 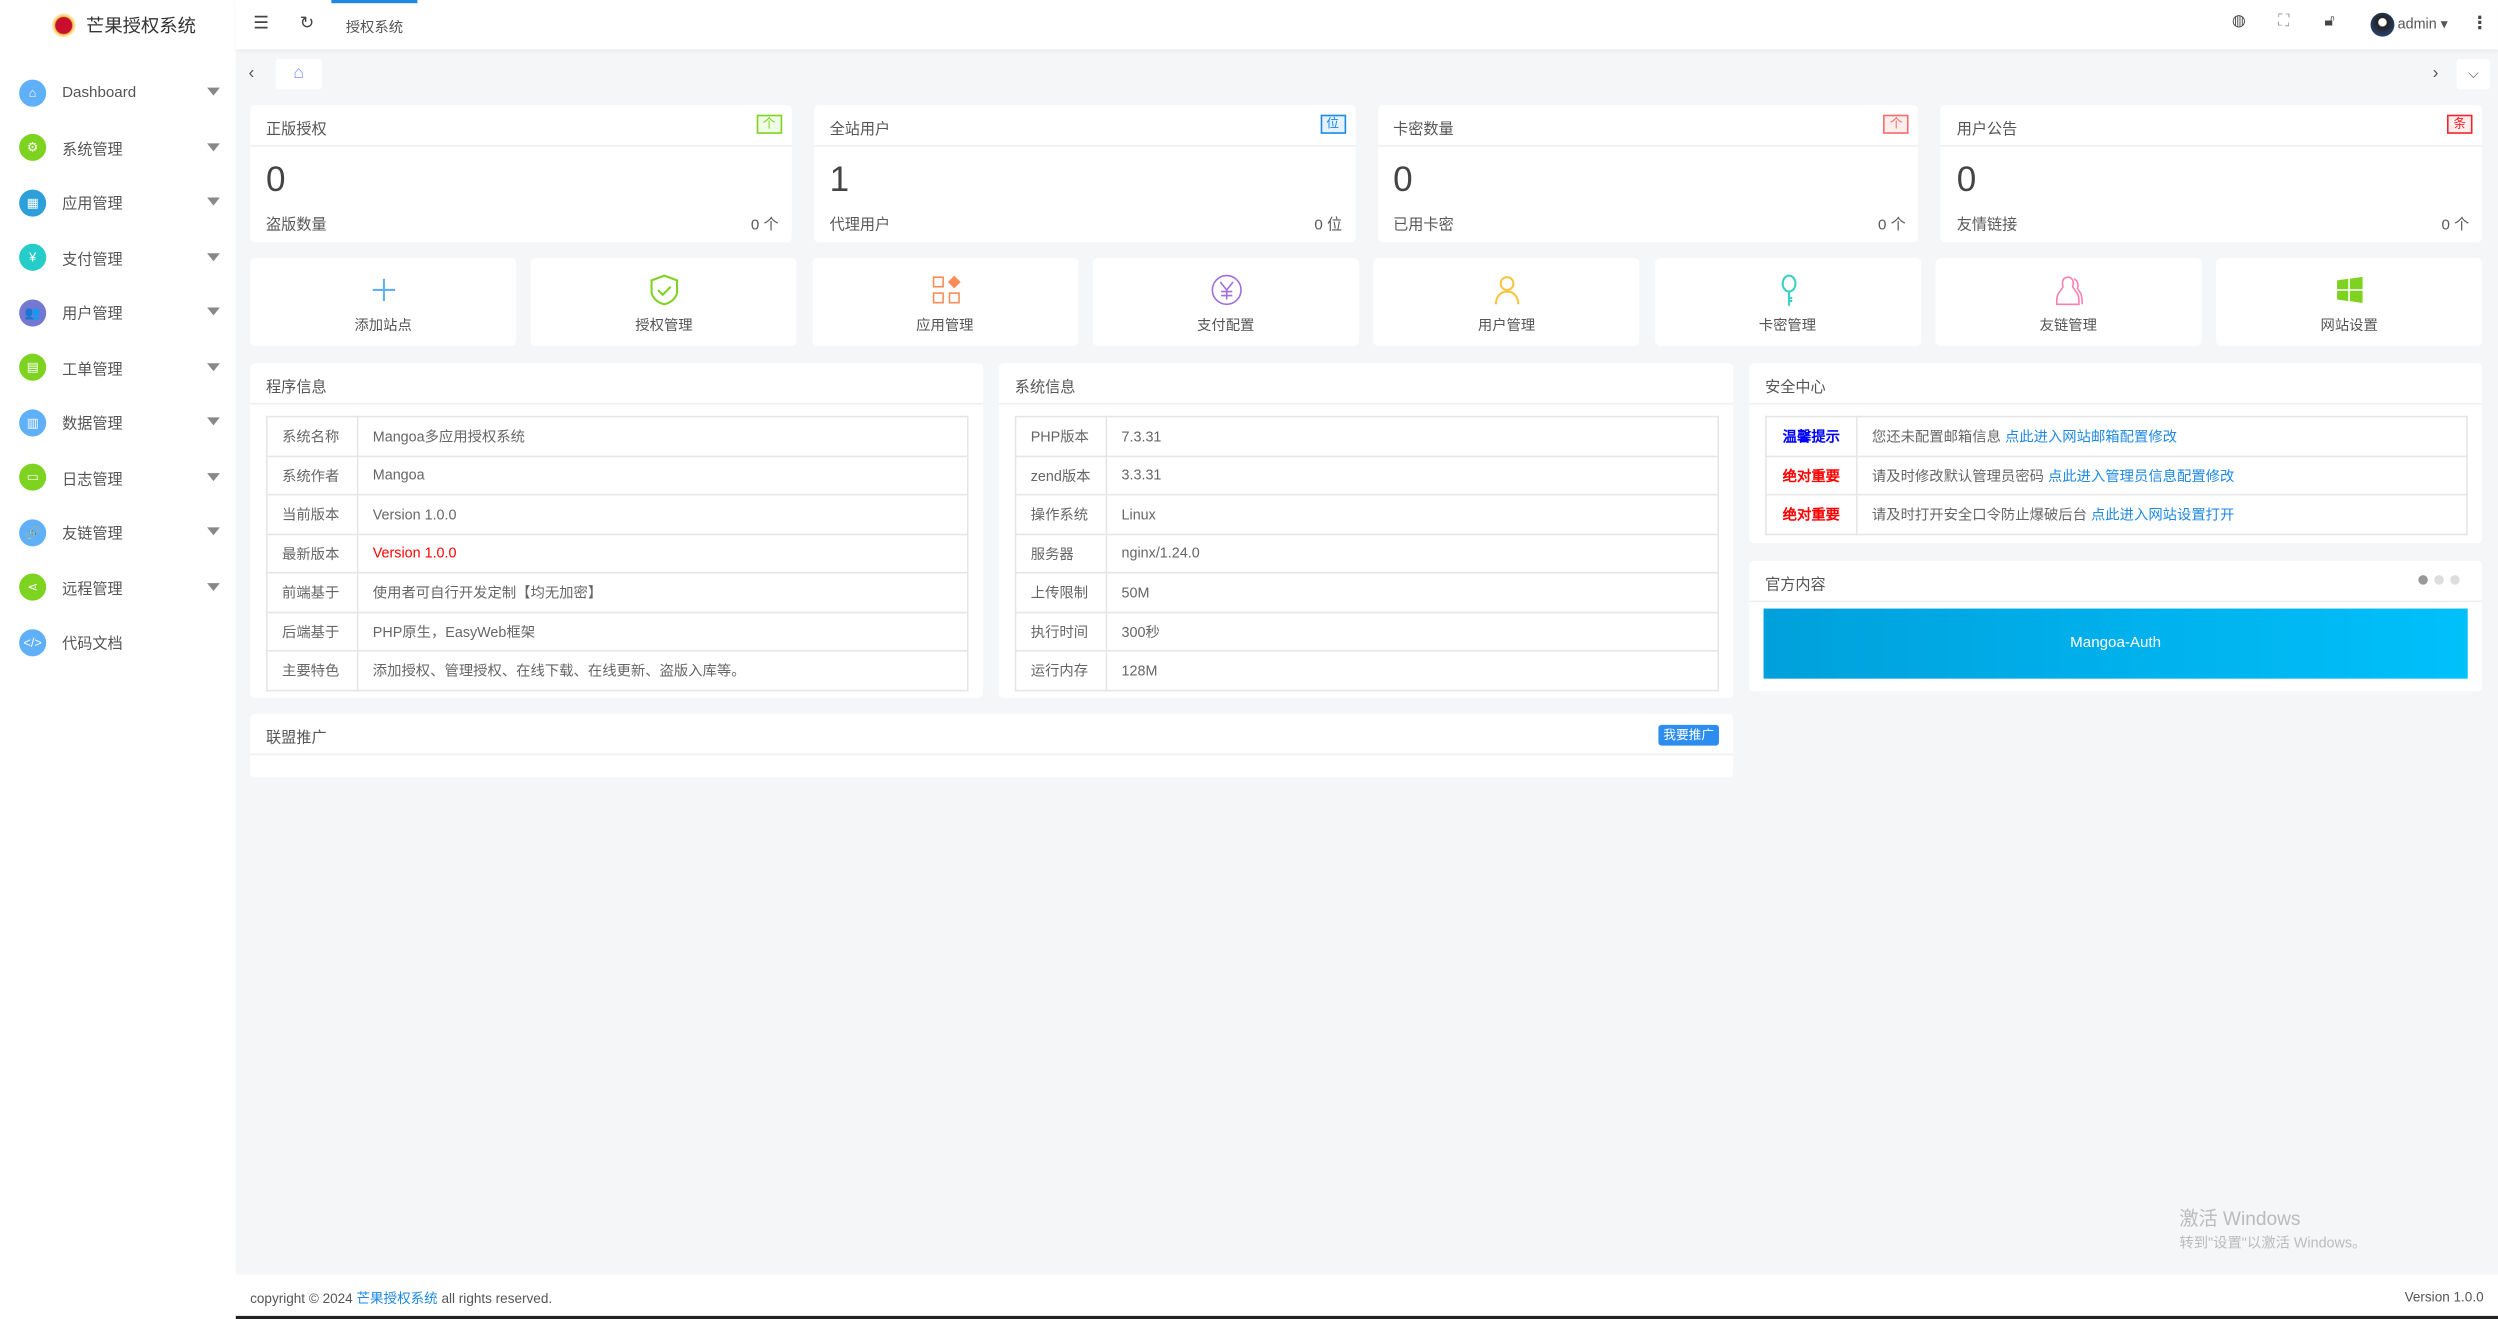 I want to click on sidebar-item-1: ⚙ 系统管理, so click(x=122, y=147).